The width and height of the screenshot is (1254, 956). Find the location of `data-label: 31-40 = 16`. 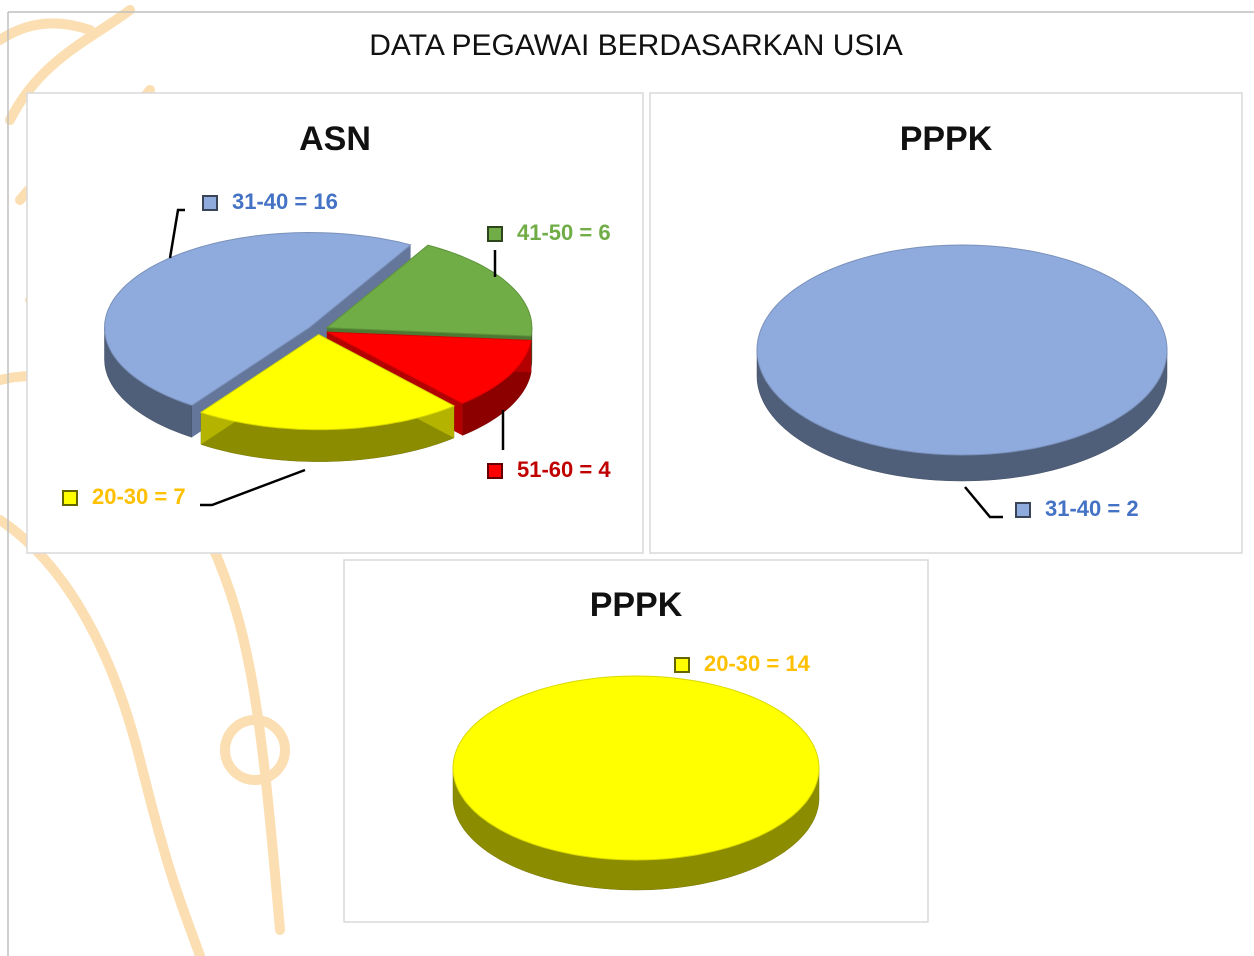

data-label: 31-40 = 16 is located at coordinates (285, 201).